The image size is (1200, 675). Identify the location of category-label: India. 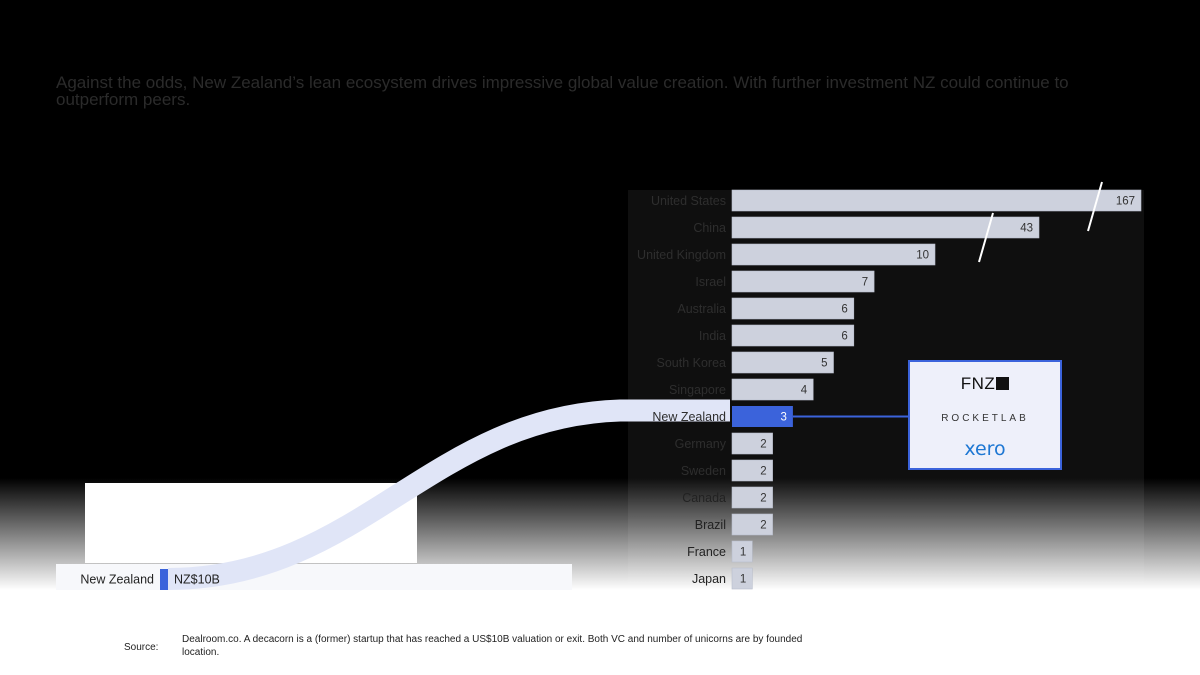
(712, 336).